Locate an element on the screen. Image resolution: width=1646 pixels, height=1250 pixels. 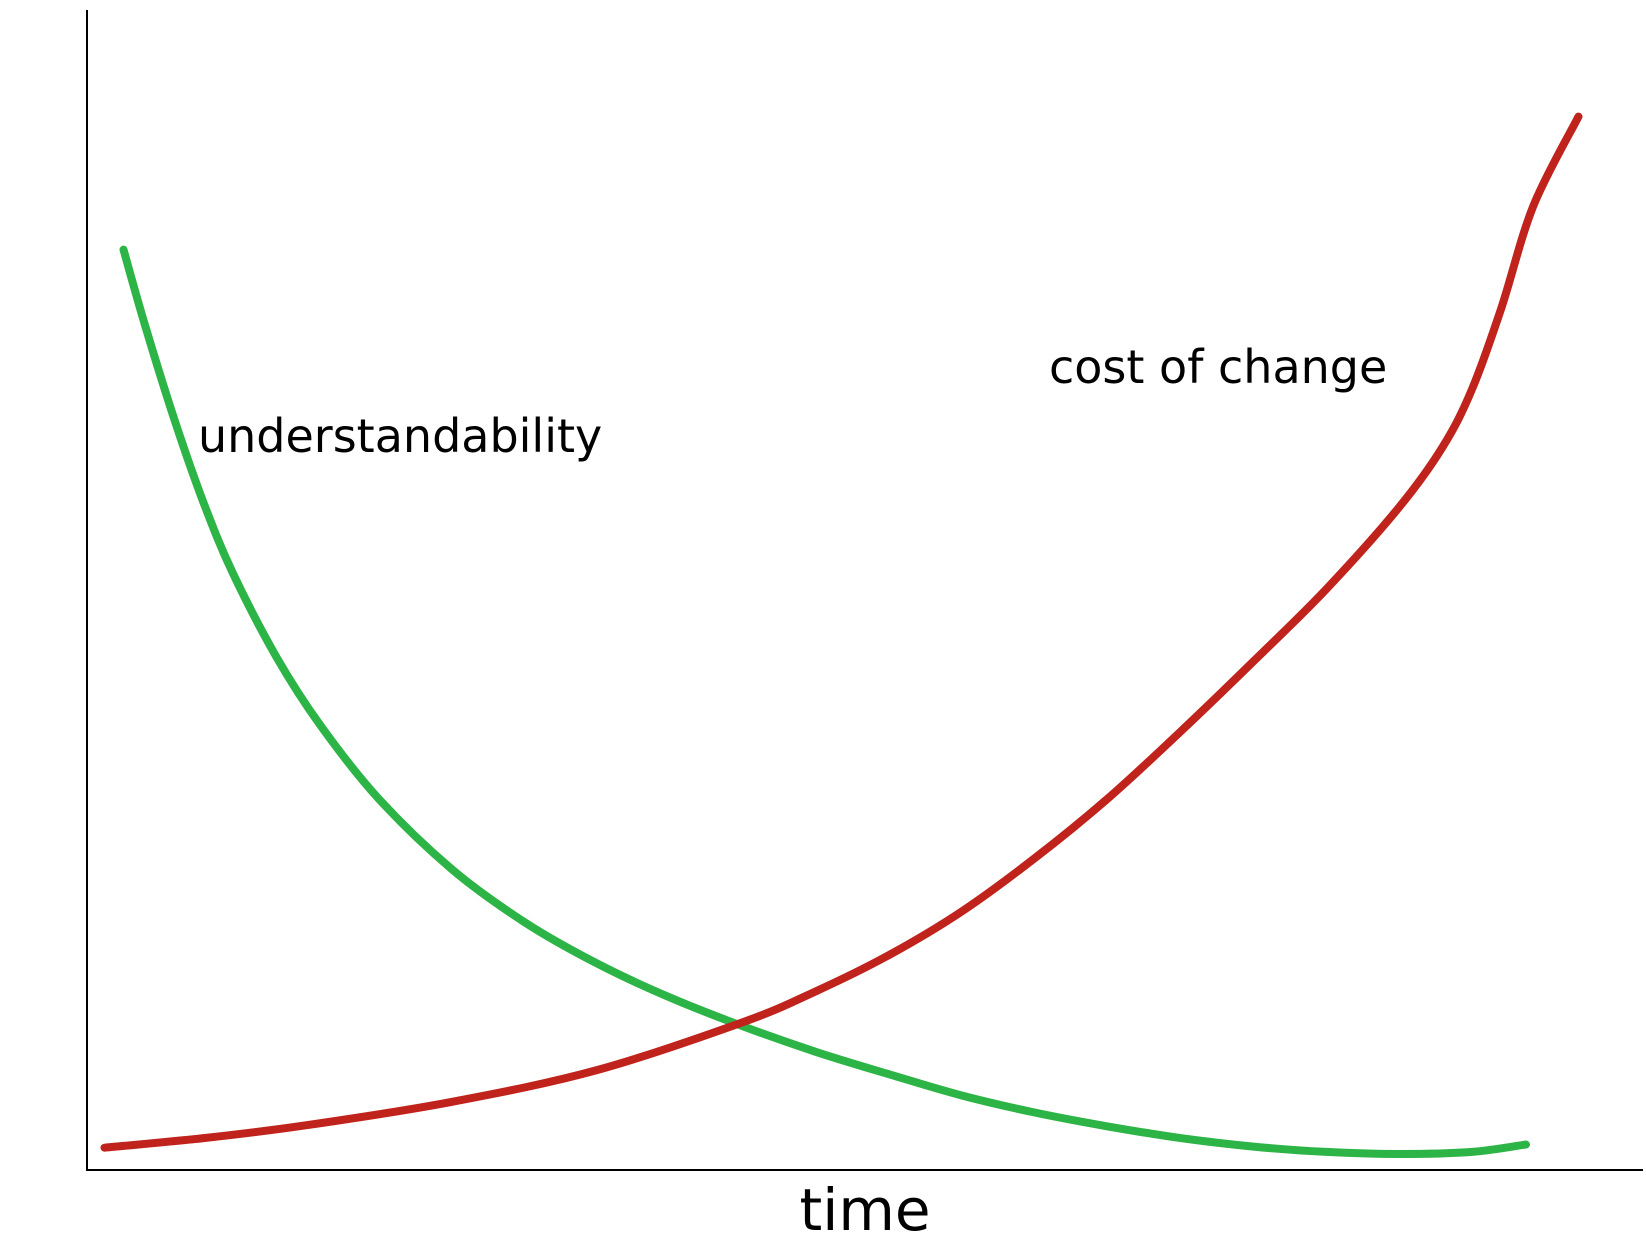
series-label-understandability: understandability is located at coordinates (400, 436).